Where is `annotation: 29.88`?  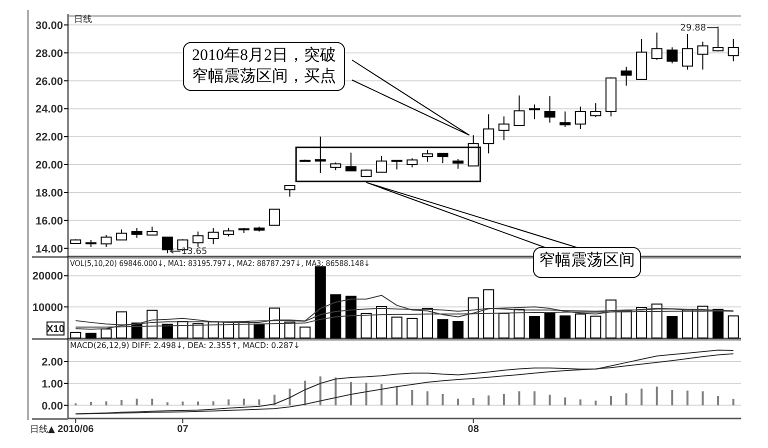
annotation: 29.88 is located at coordinates (693, 29).